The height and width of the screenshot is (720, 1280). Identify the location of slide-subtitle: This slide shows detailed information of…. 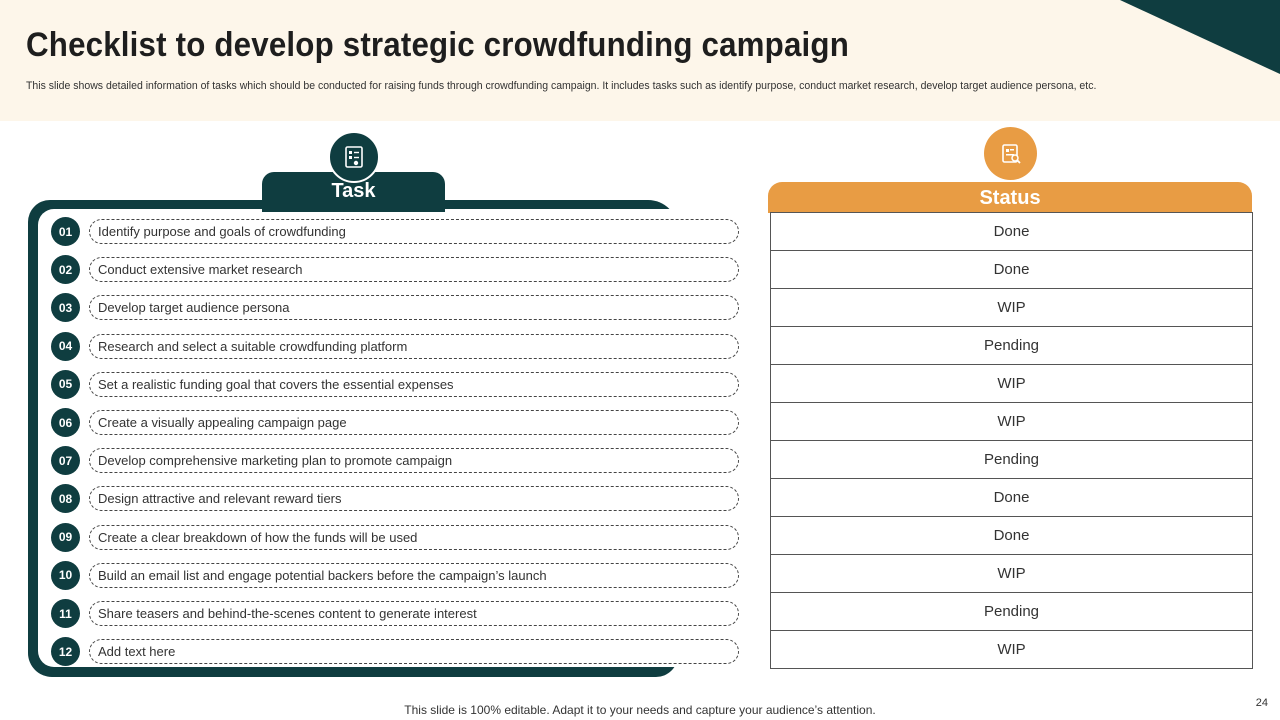
(561, 86).